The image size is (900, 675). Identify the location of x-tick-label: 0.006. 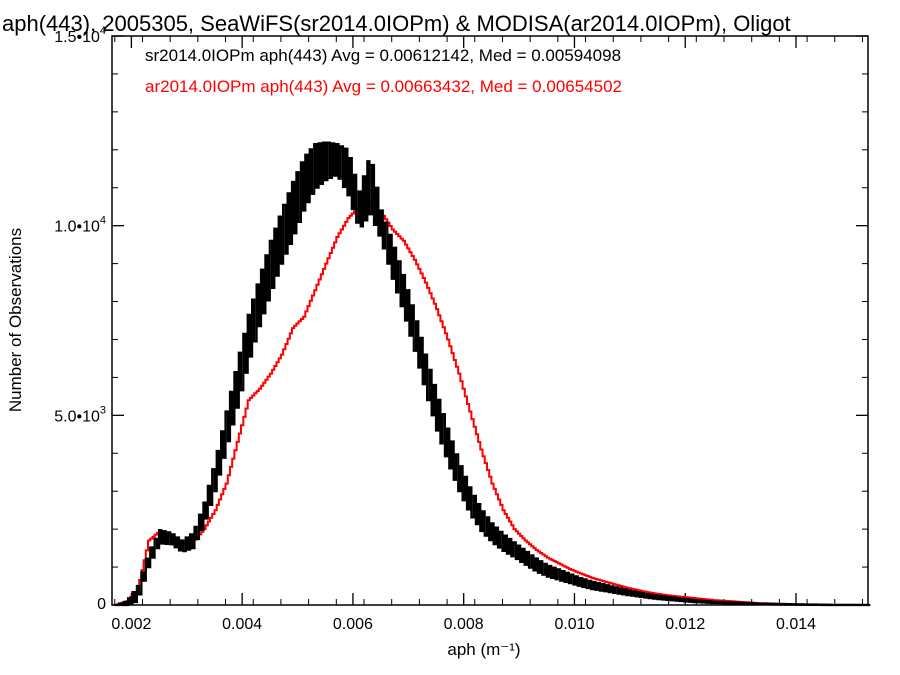
(353, 624).